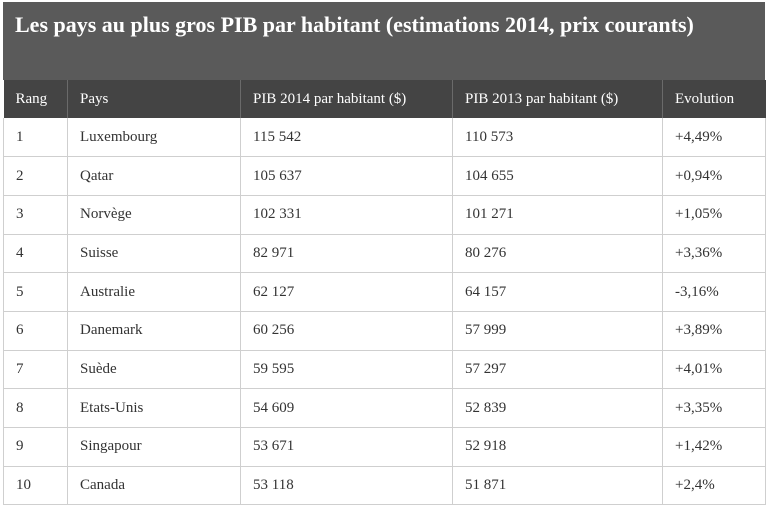 Image resolution: width=768 pixels, height=510 pixels. I want to click on table-row: 9 Singapour 53 671 52 918 +1,42%, so click(384, 447).